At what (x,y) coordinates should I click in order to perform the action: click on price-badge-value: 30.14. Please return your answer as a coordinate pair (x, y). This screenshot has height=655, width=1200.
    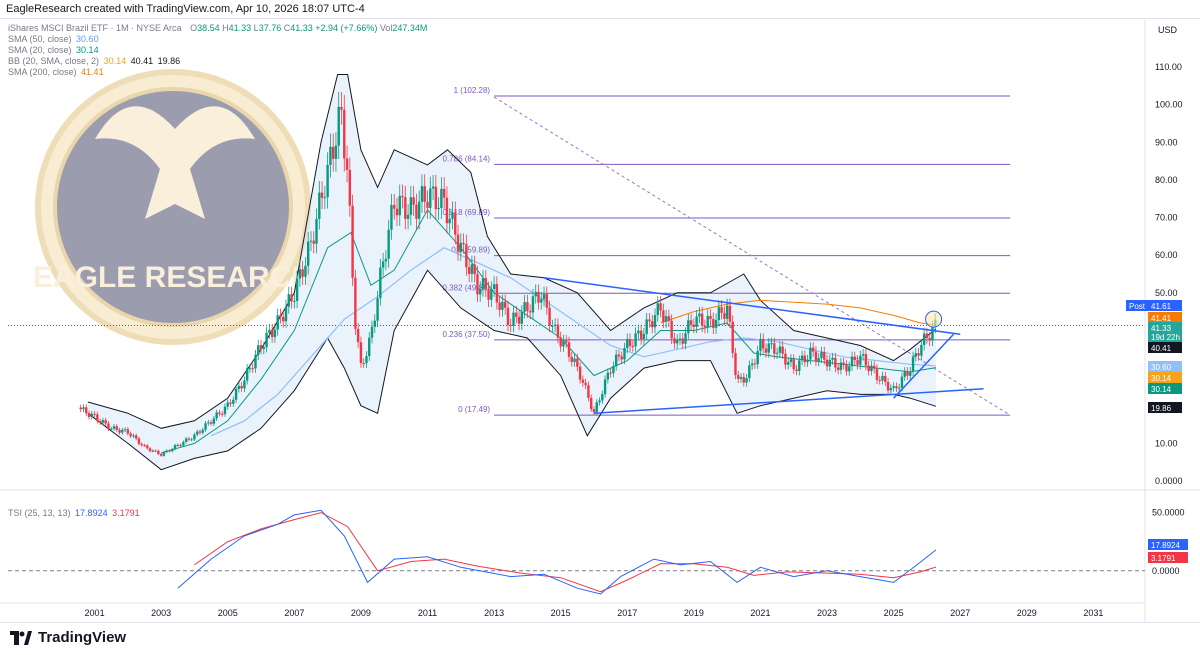
    Looking at the image, I should click on (1161, 378).